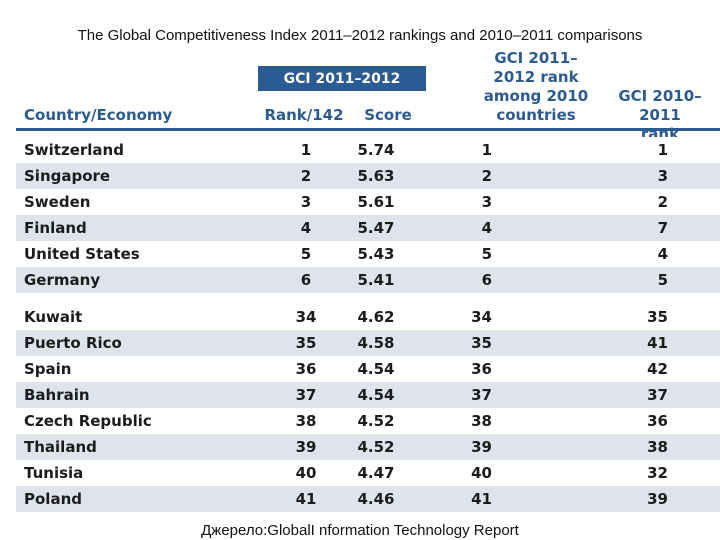 Image resolution: width=720 pixels, height=540 pixels. Describe the element at coordinates (473, 421) in the screenshot. I see `cell-among-rank: 38` at that location.